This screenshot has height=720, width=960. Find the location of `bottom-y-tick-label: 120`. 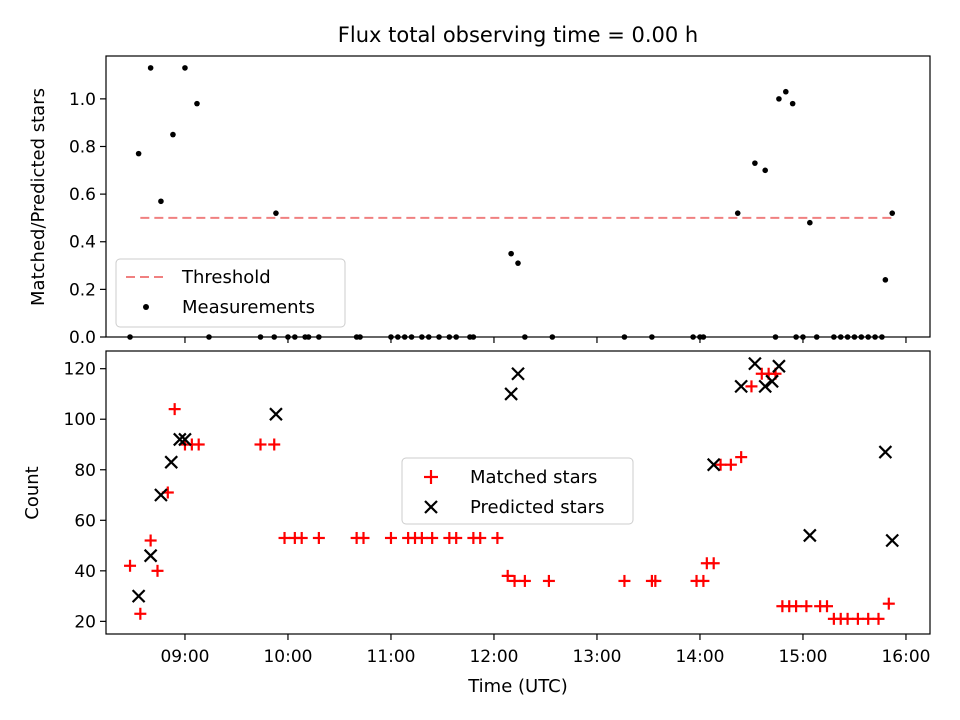

bottom-y-tick-label: 120 is located at coordinates (80, 370).